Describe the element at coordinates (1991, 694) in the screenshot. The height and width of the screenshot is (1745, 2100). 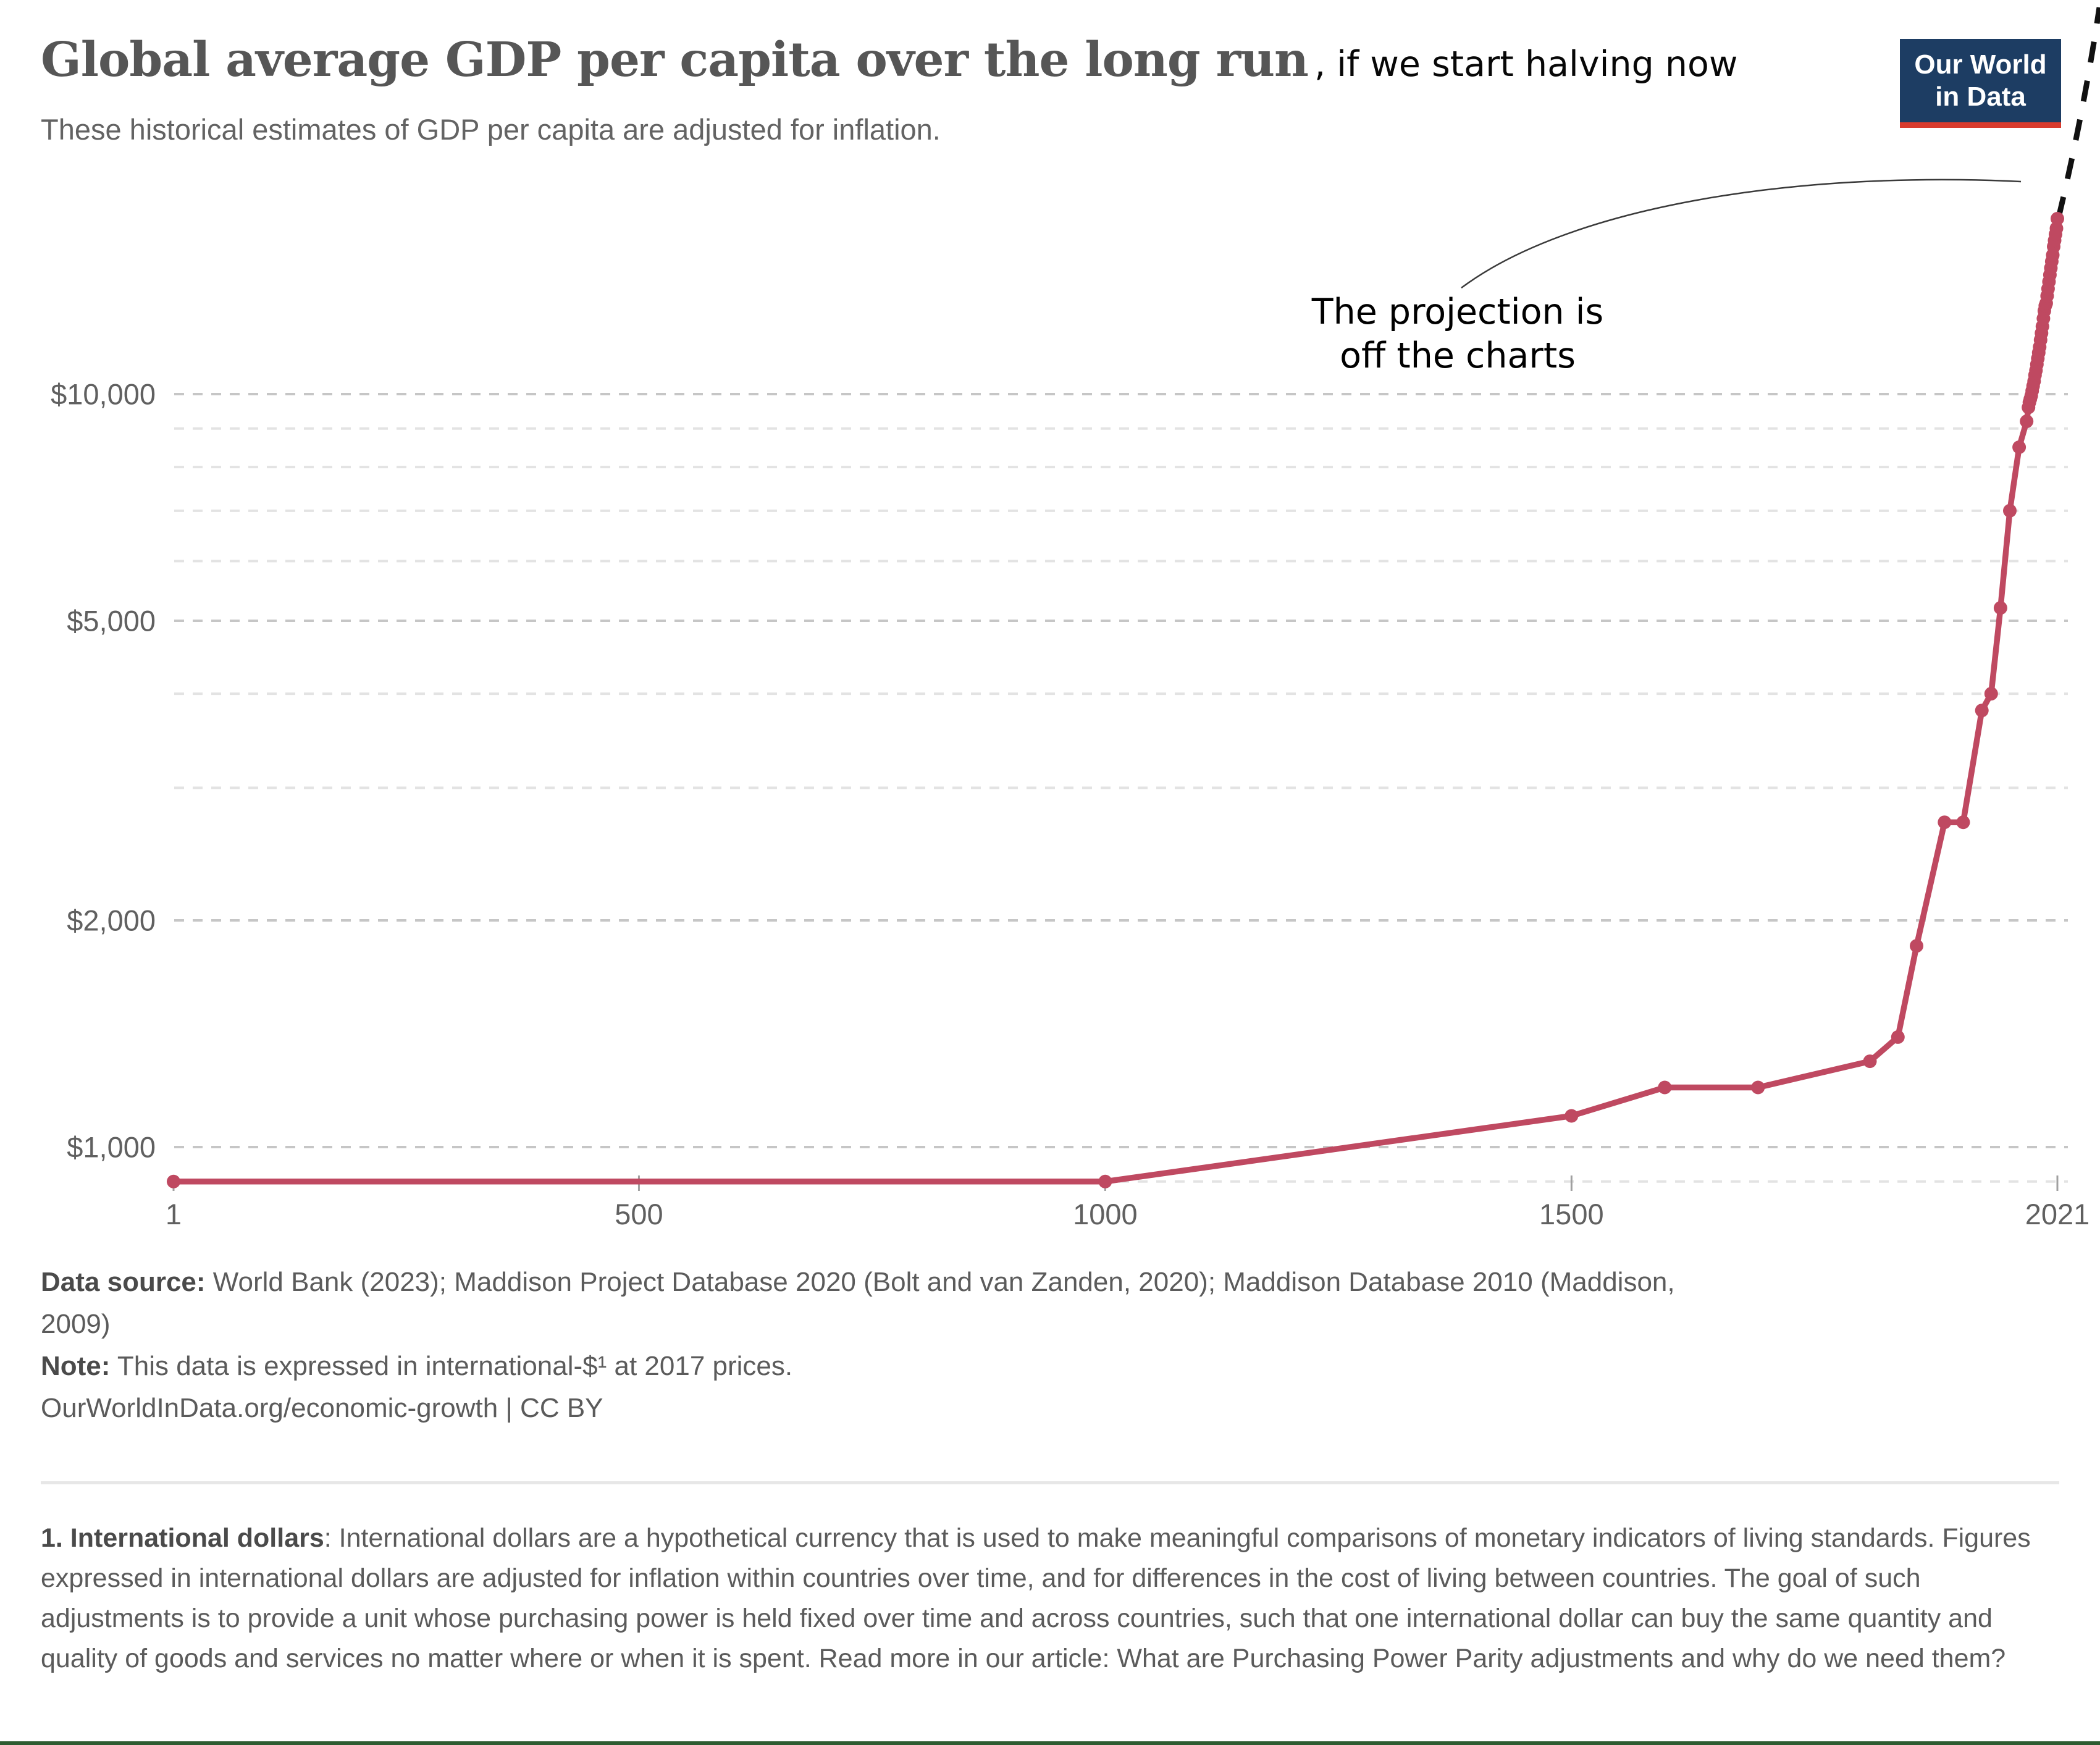
I see `data-point-1950` at that location.